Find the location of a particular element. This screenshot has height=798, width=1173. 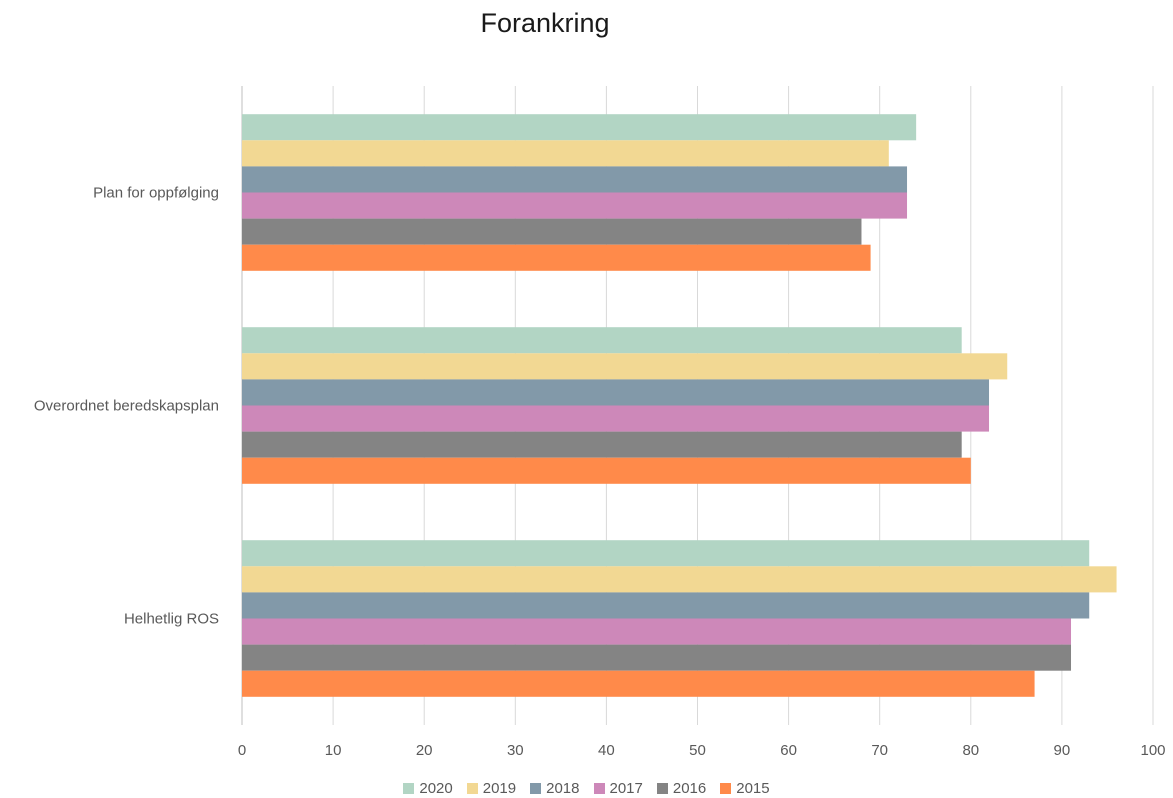

x-axis-tick-labels: 0 10 20 30 40 50 60 70 80 90 100 is located at coordinates (702, 750).